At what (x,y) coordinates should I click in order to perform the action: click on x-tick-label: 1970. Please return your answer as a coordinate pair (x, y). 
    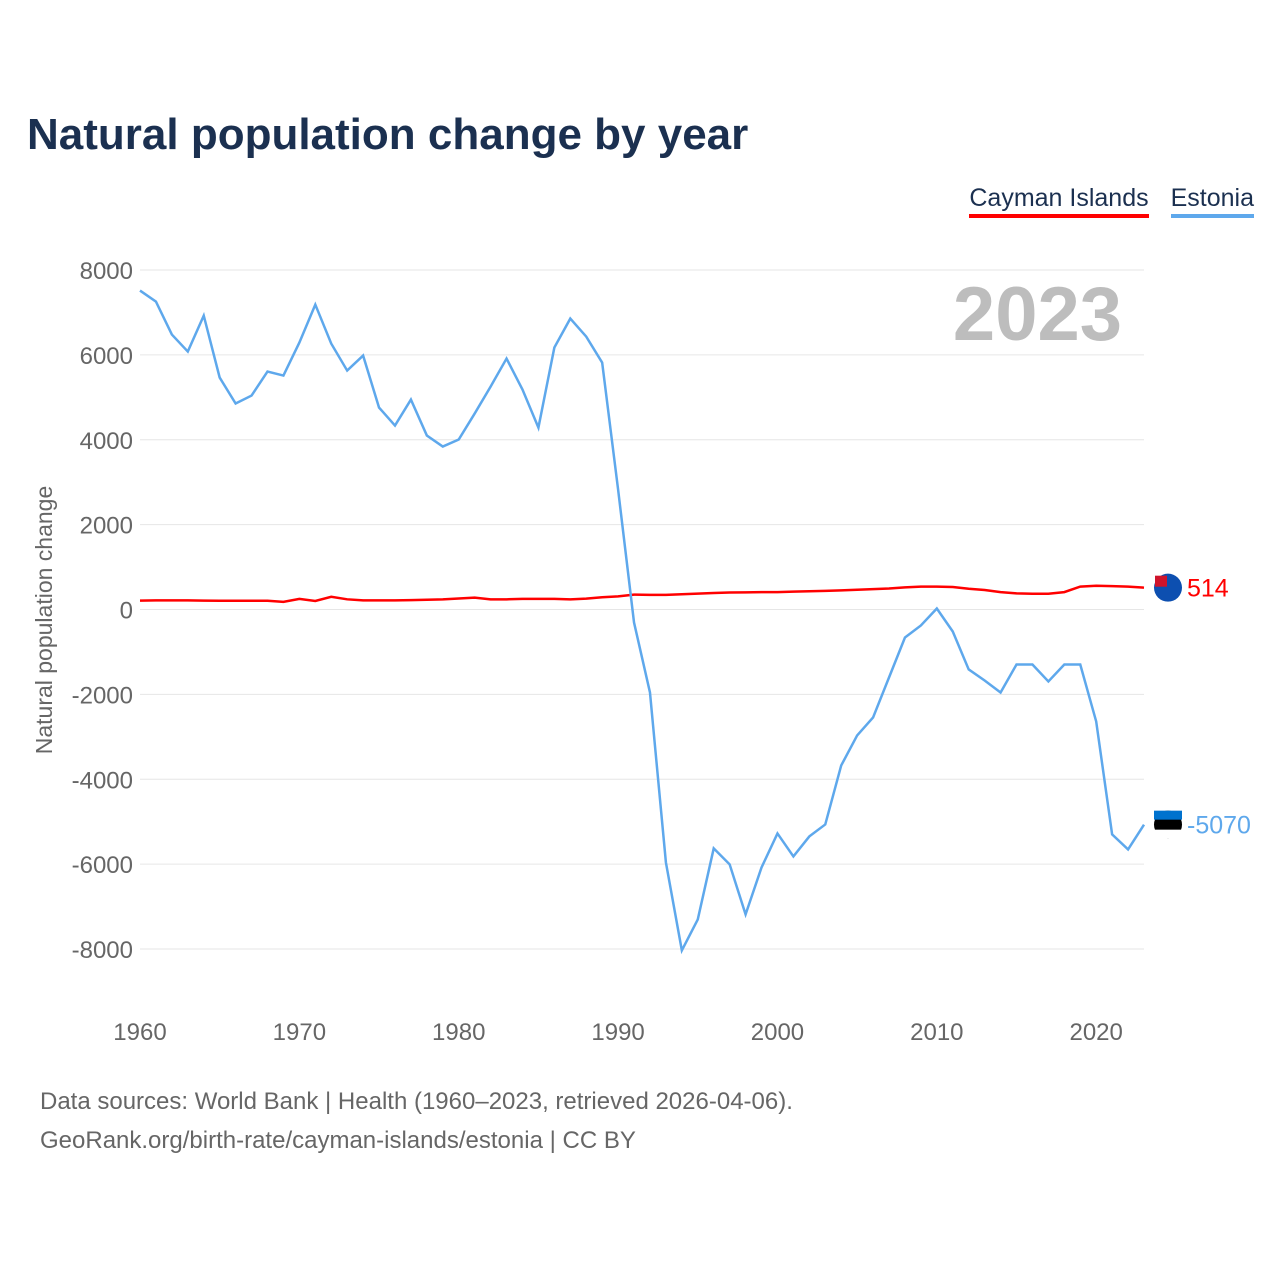
    Looking at the image, I should click on (299, 1032).